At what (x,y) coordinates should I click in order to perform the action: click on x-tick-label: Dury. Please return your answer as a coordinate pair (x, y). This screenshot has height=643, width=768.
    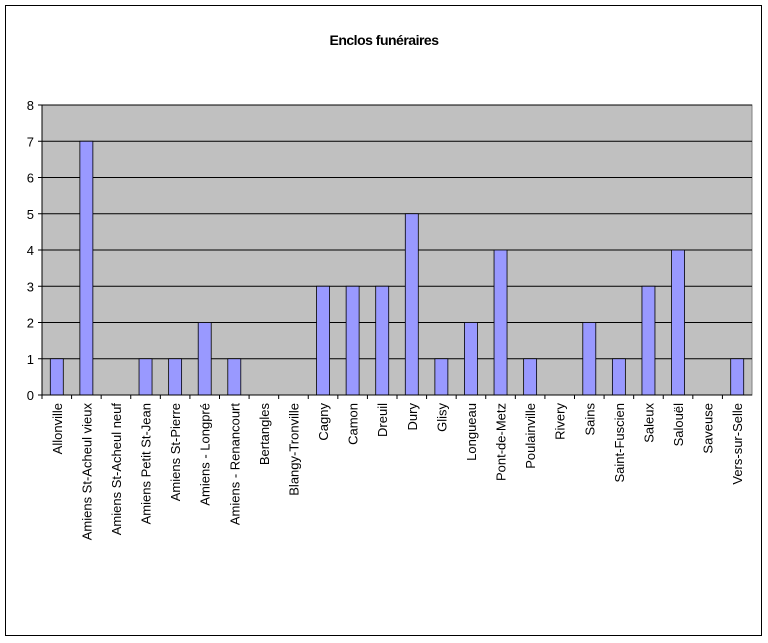
    Looking at the image, I should click on (412, 417).